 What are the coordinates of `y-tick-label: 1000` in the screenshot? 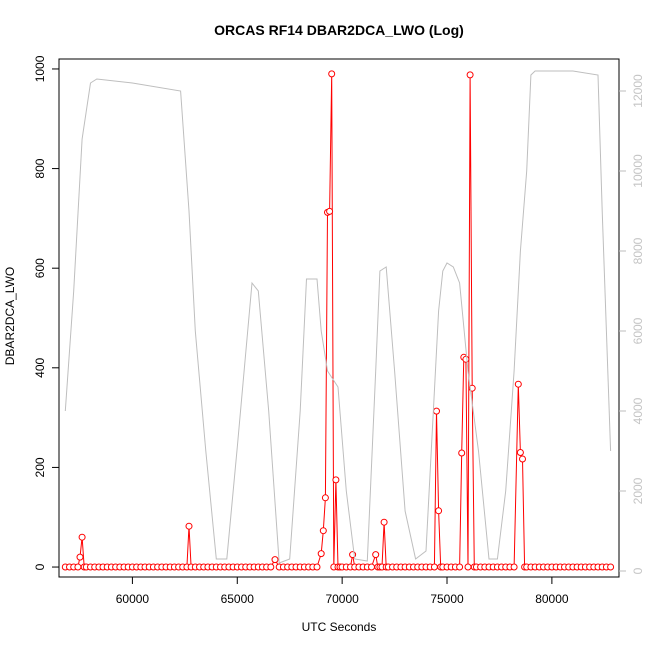 It's located at (40, 68).